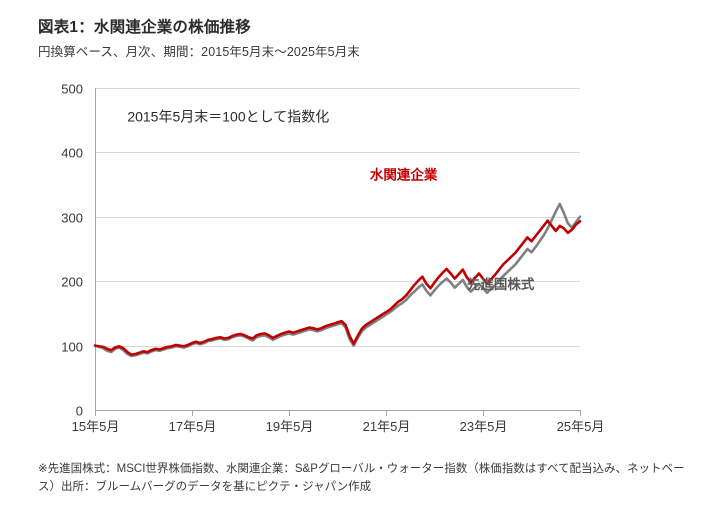 This screenshot has width=710, height=525. Describe the element at coordinates (72, 218) in the screenshot. I see `y-axis-tick-label: 300` at that location.